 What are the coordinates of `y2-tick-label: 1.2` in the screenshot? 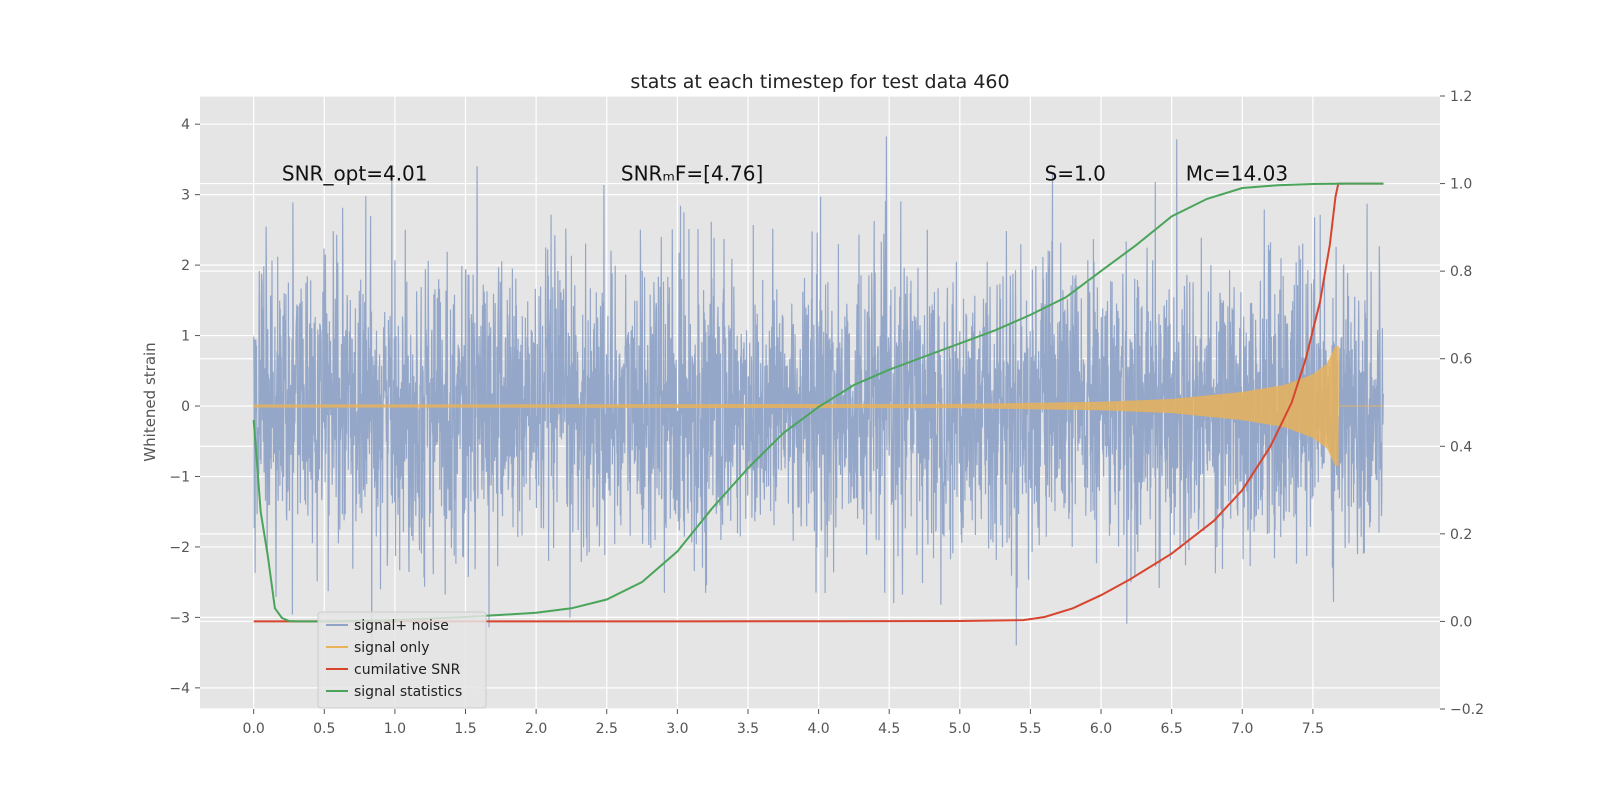 It's located at (1461, 97).